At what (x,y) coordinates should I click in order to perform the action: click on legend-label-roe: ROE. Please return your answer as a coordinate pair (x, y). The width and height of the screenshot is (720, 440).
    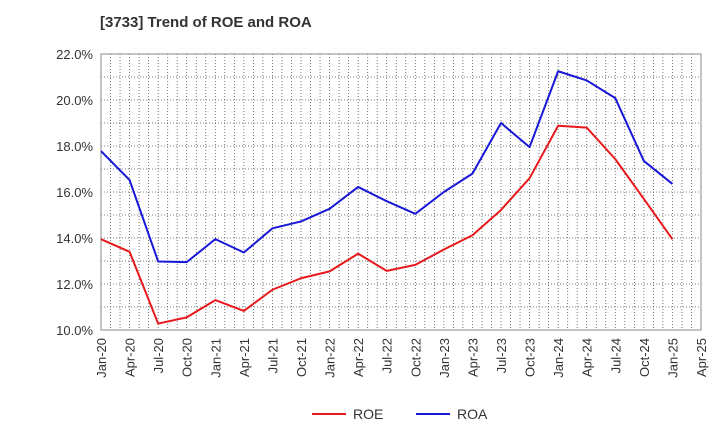
    Looking at the image, I should click on (368, 414).